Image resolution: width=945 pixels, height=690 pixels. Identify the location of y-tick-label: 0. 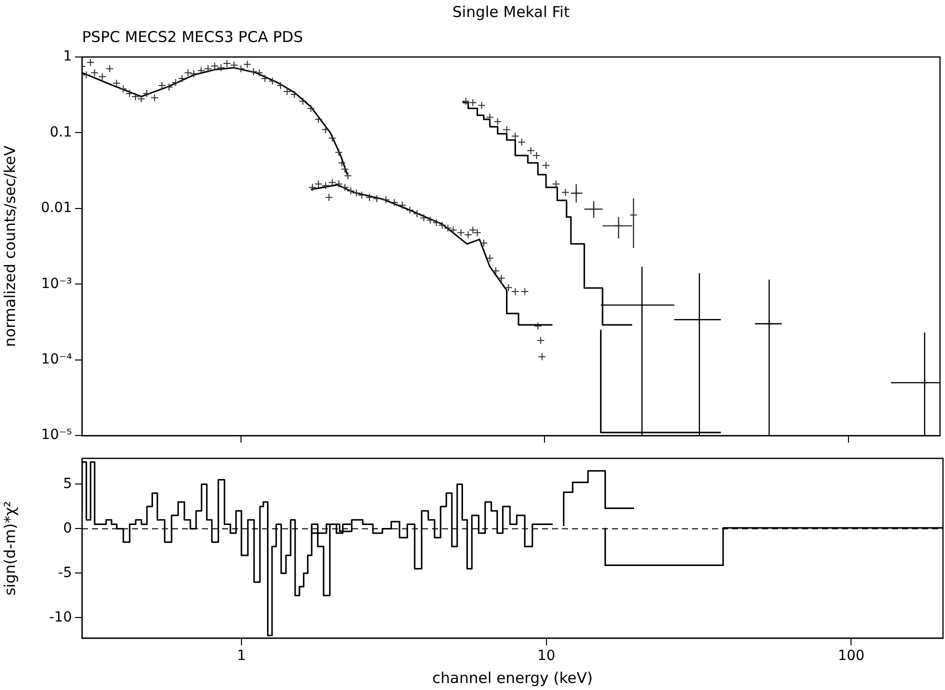
(67, 528).